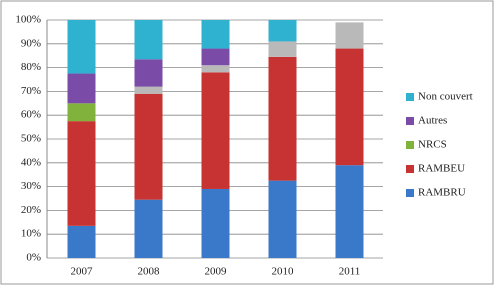 This screenshot has width=495, height=291. I want to click on legend-label: Autres, so click(432, 121).